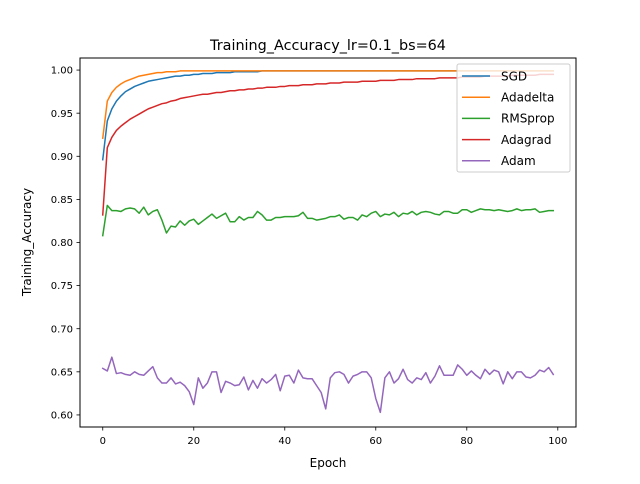 The height and width of the screenshot is (484, 640). What do you see at coordinates (62, 200) in the screenshot?
I see `y-tick-label: 0.85` at bounding box center [62, 200].